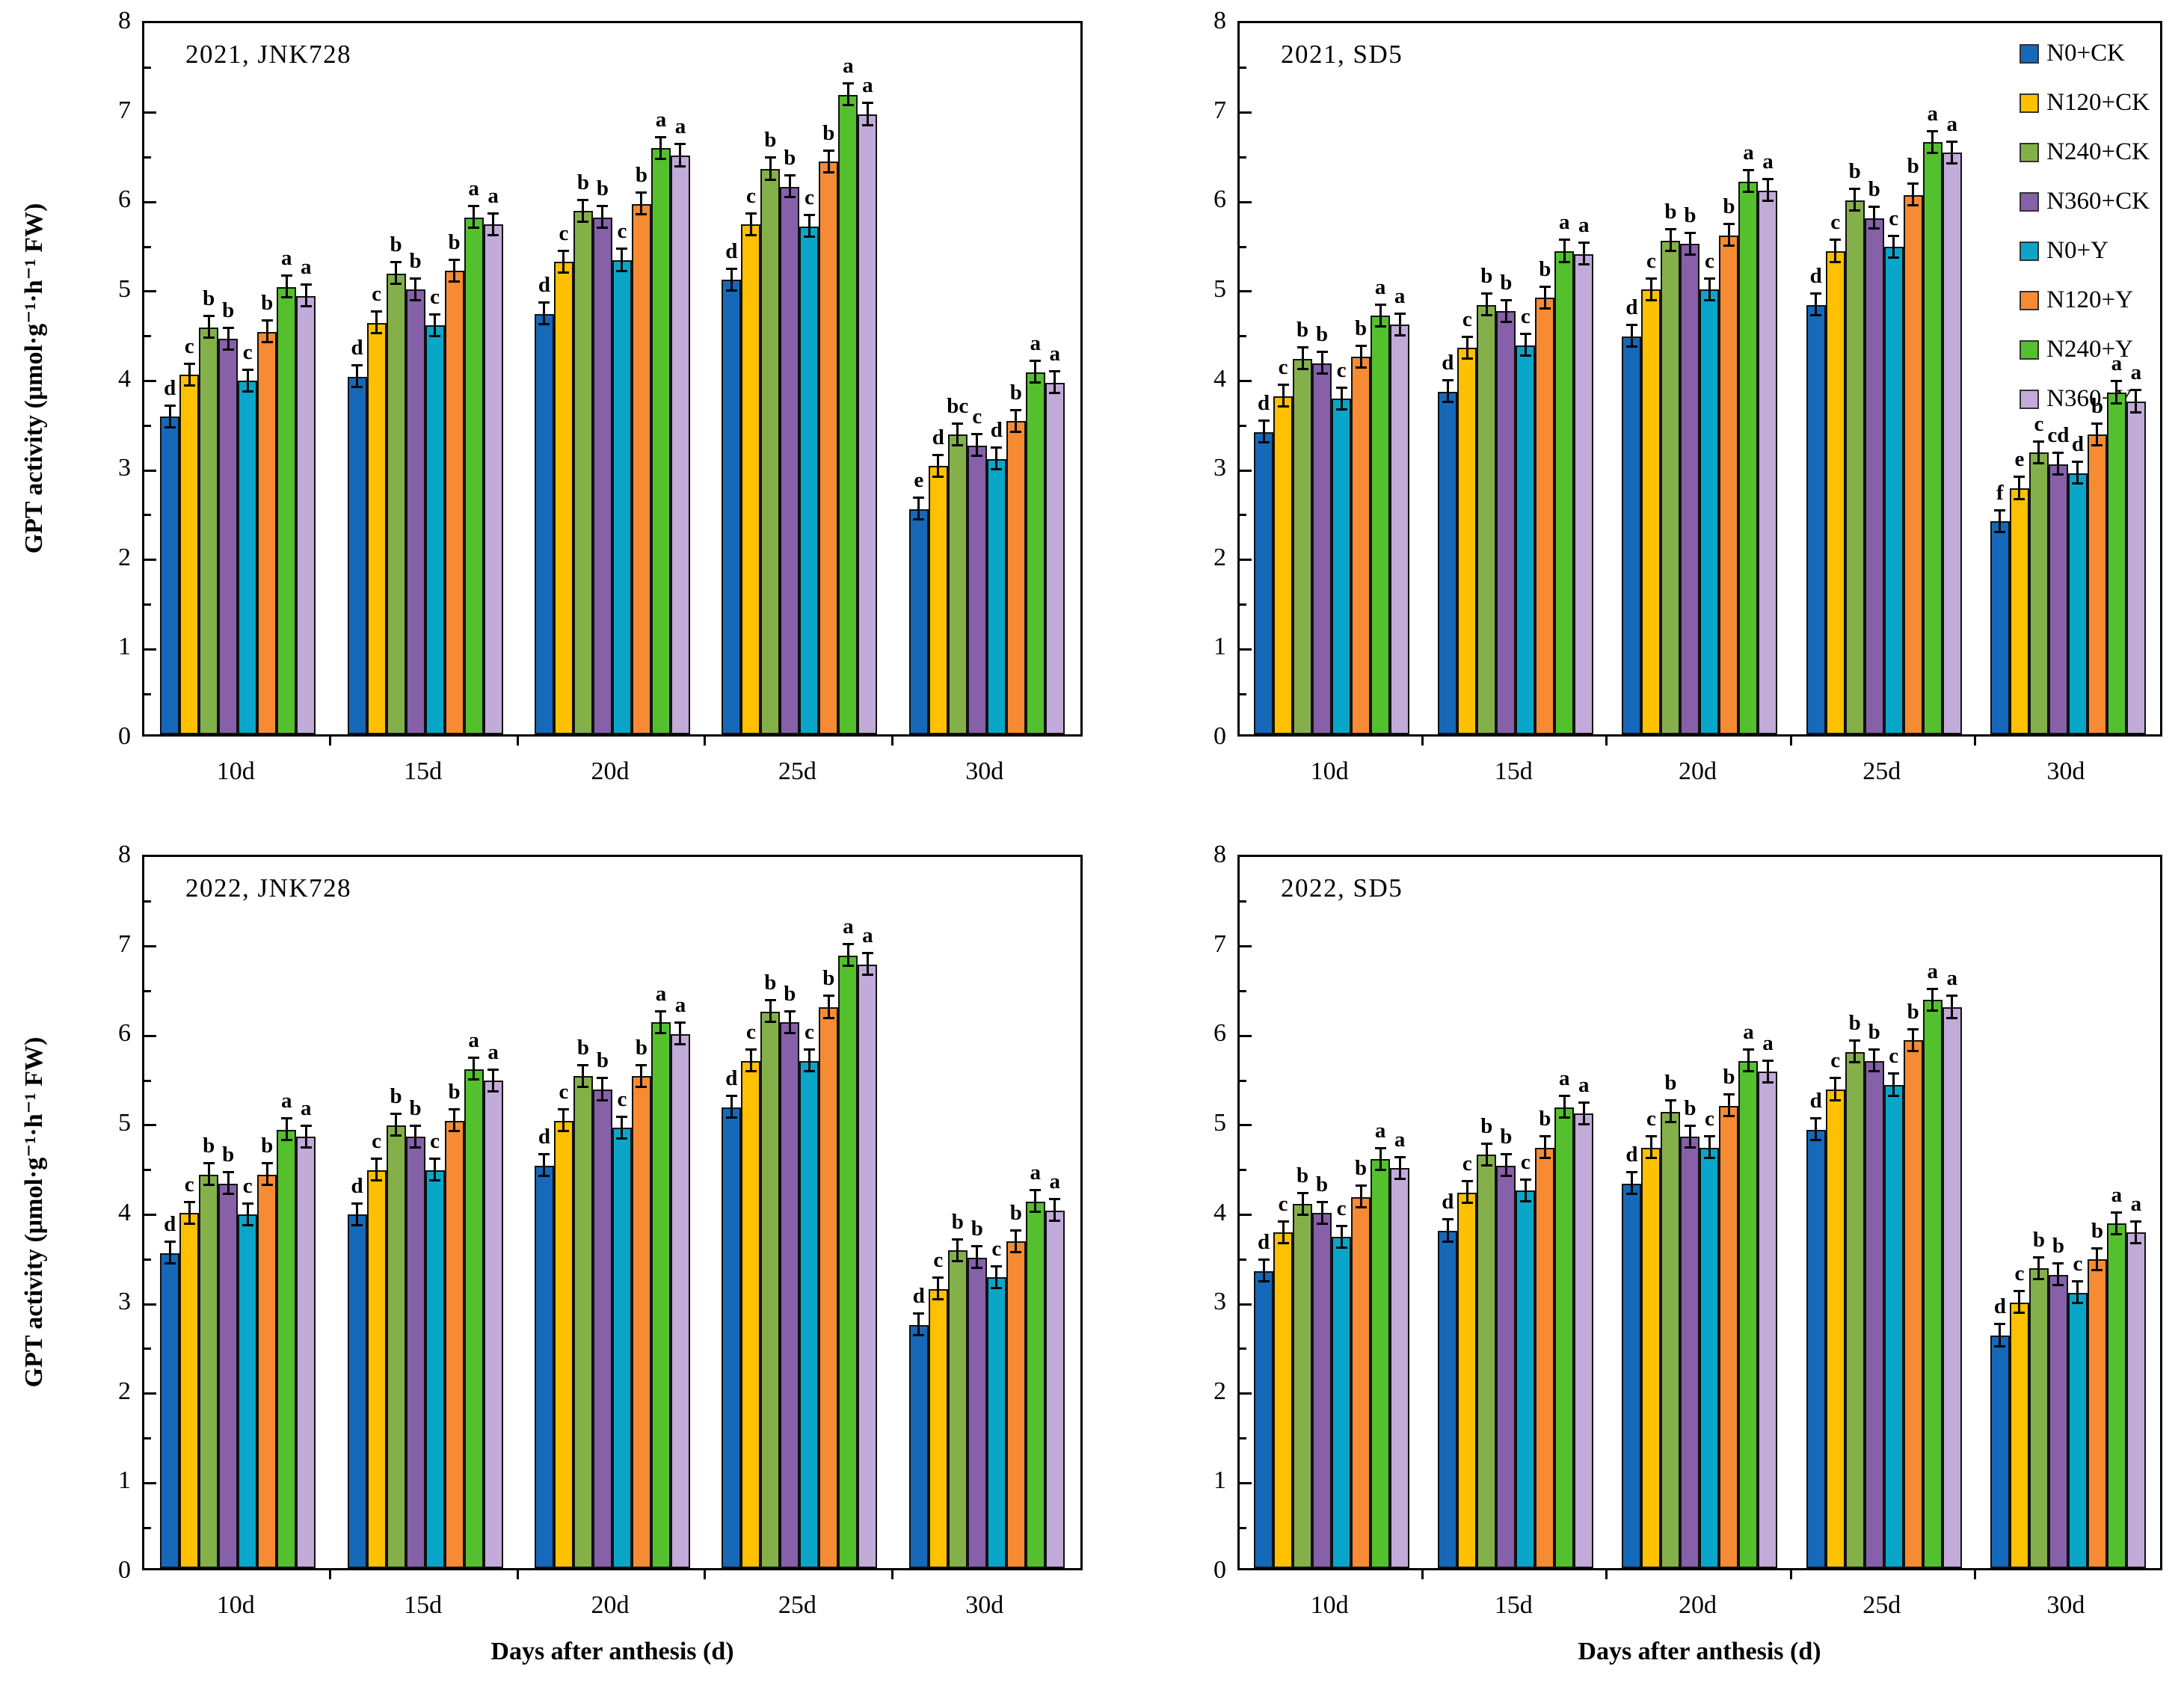 This screenshot has width=2184, height=1681. I want to click on y-tick-label: 2, so click(124, 557).